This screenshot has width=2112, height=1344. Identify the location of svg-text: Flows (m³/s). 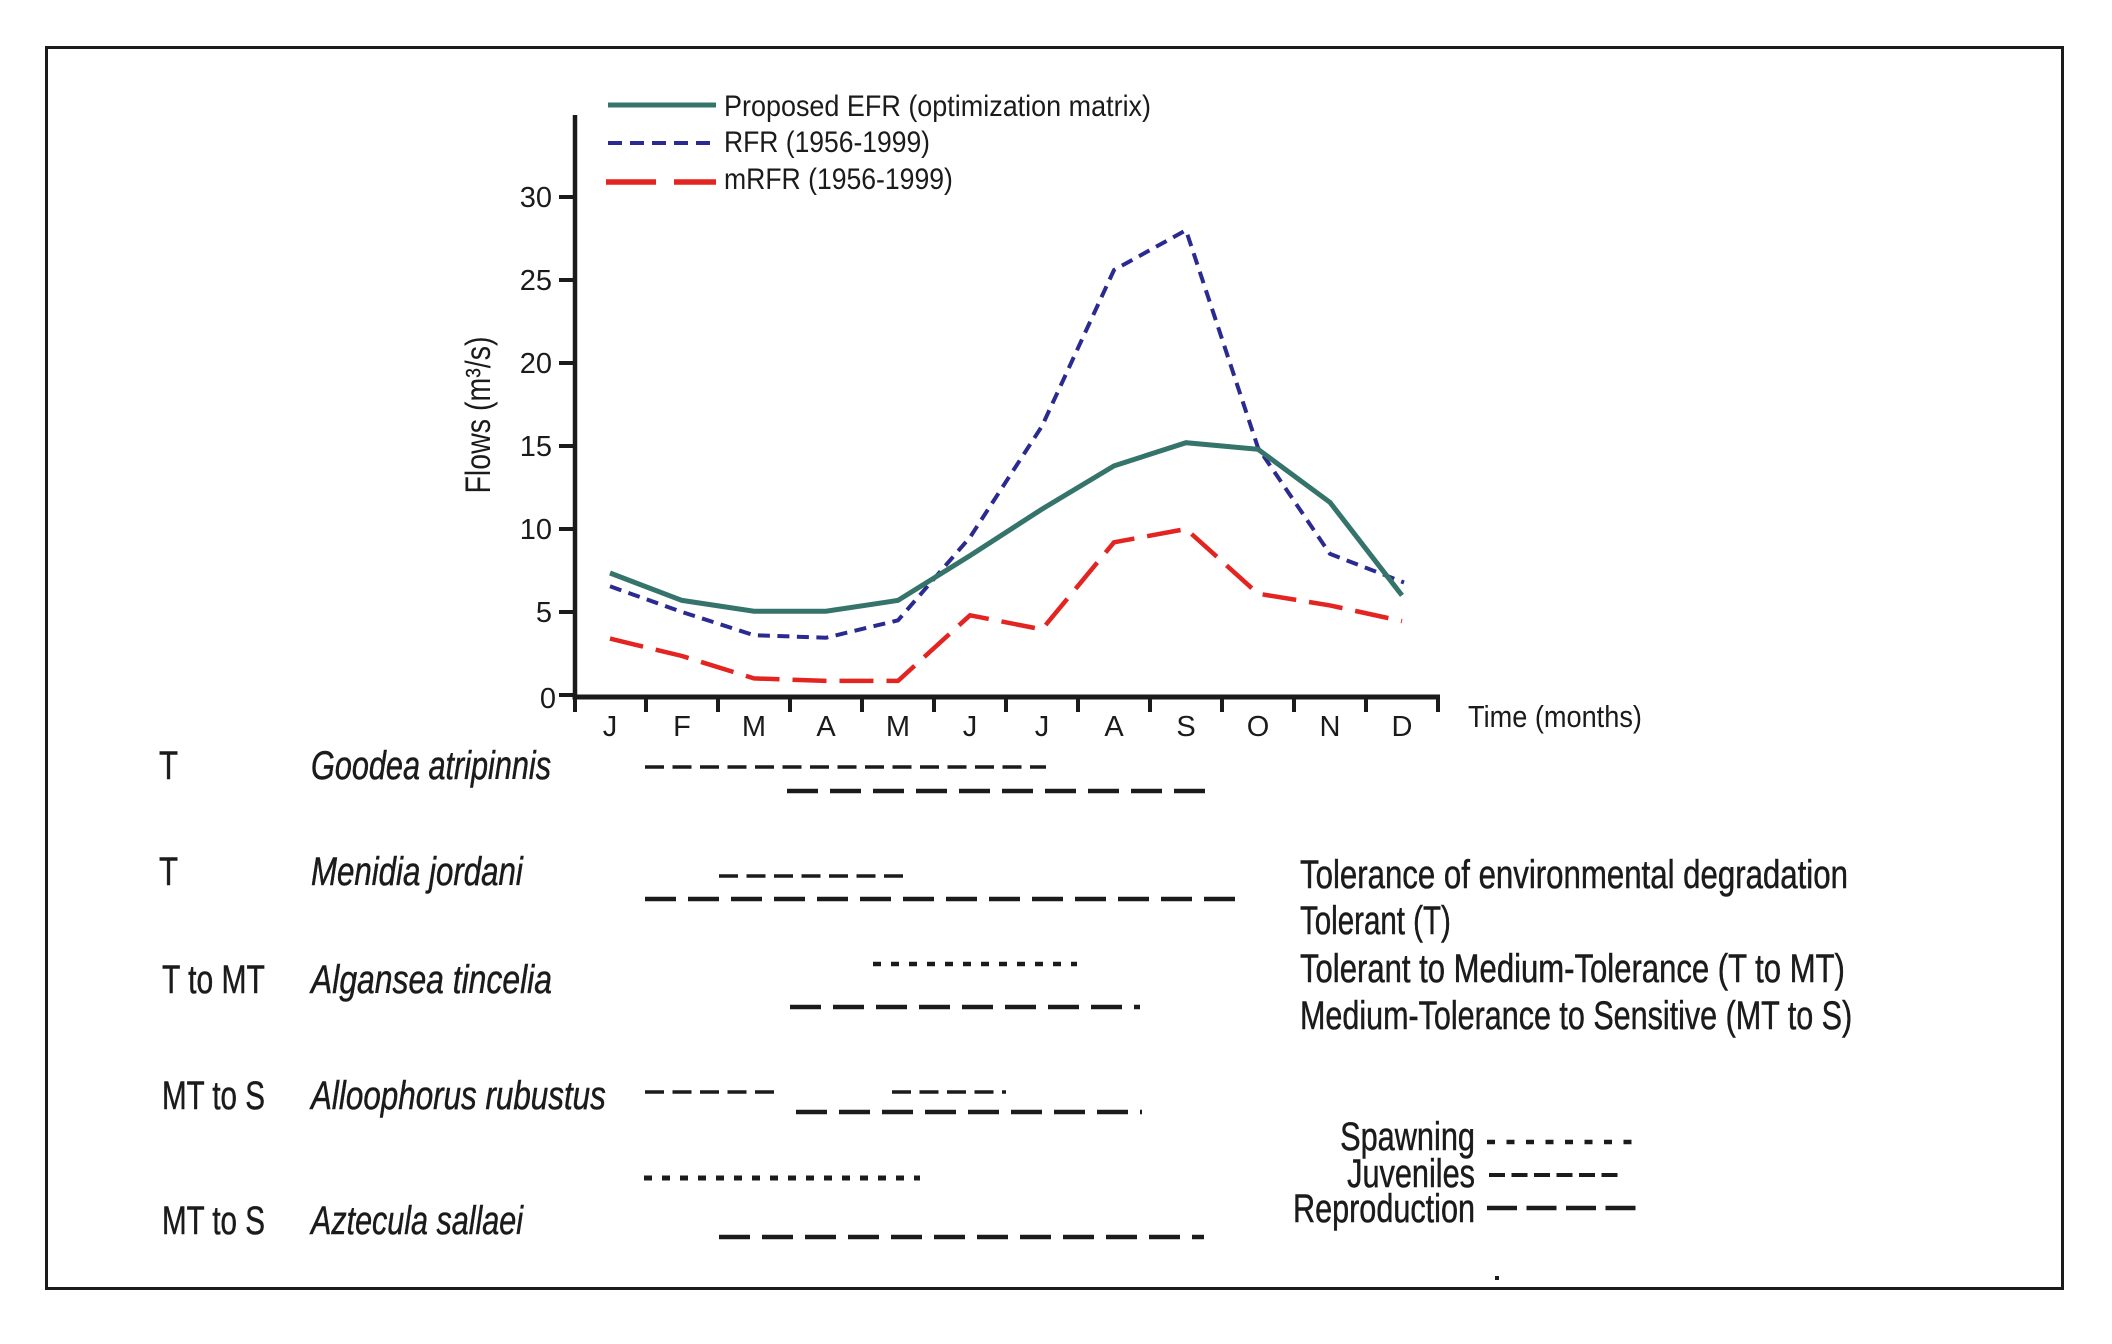
(477, 414).